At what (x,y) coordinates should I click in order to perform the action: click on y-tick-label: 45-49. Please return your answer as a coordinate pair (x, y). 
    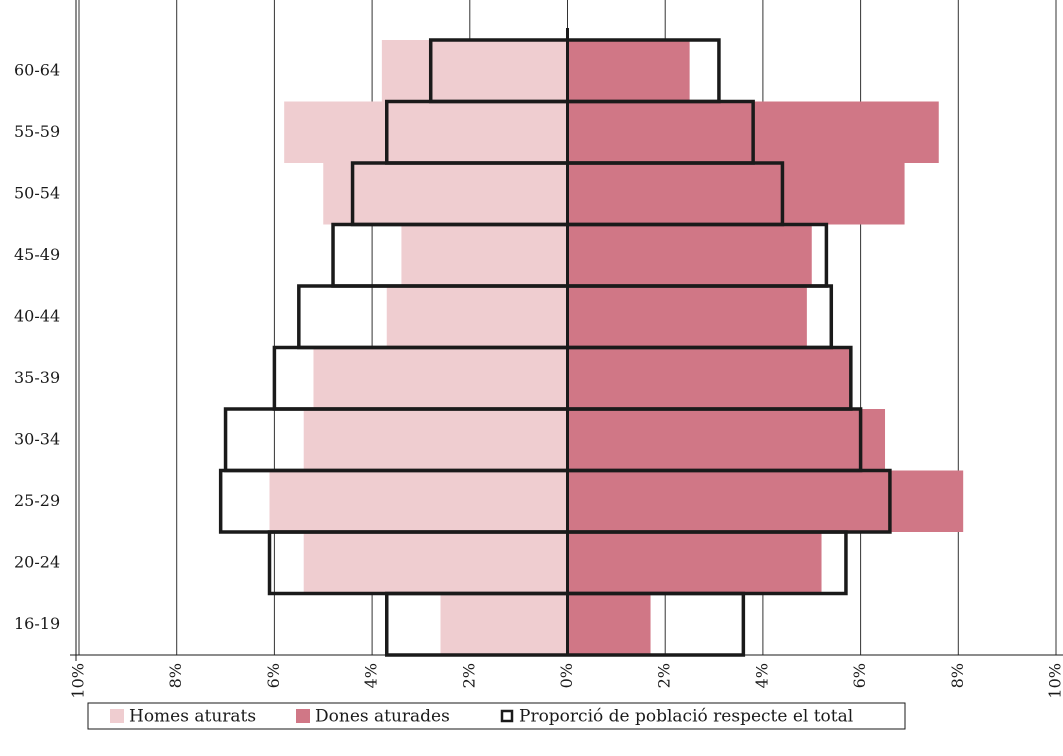
    Looking at the image, I should click on (37, 254).